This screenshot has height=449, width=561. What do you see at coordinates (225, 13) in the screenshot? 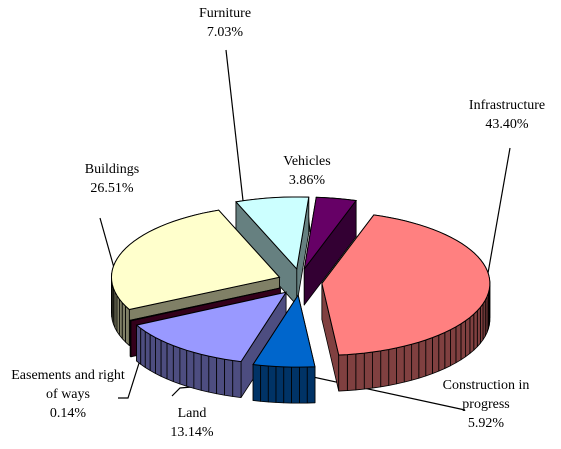
I see `category-name: Furniture` at bounding box center [225, 13].